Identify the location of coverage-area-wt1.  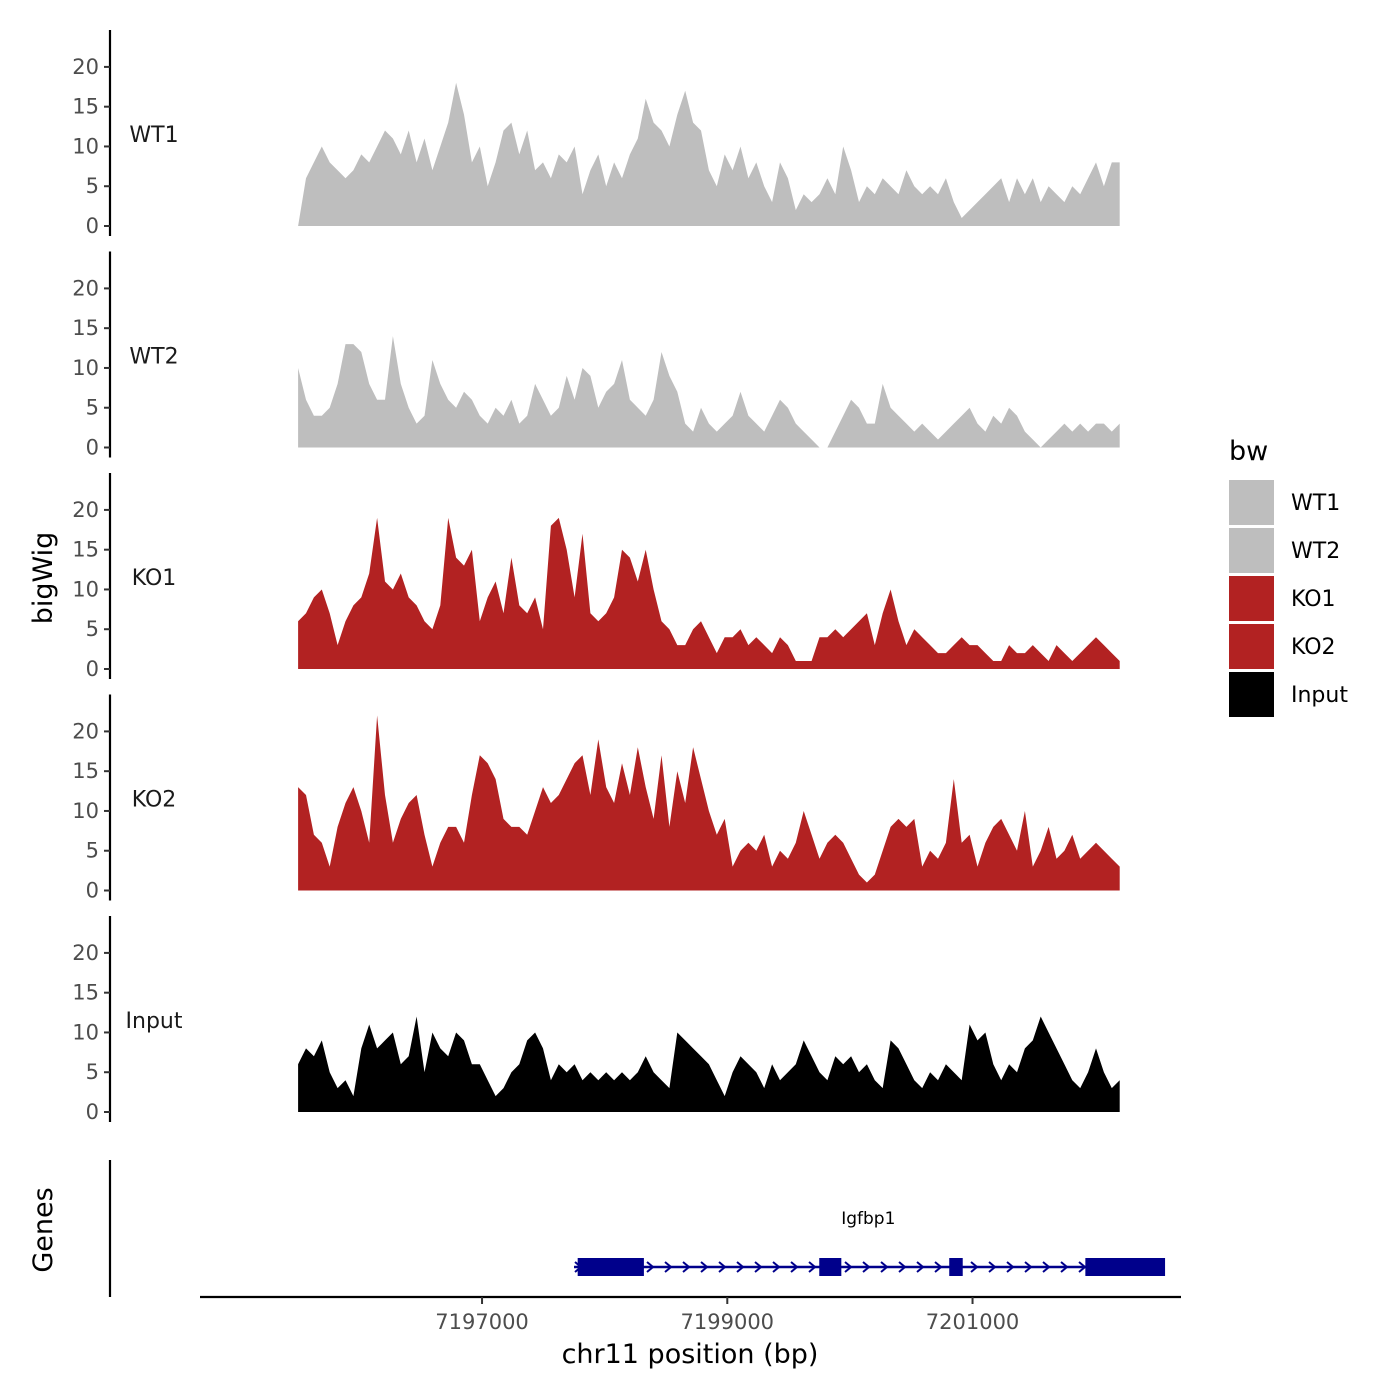
(709, 154).